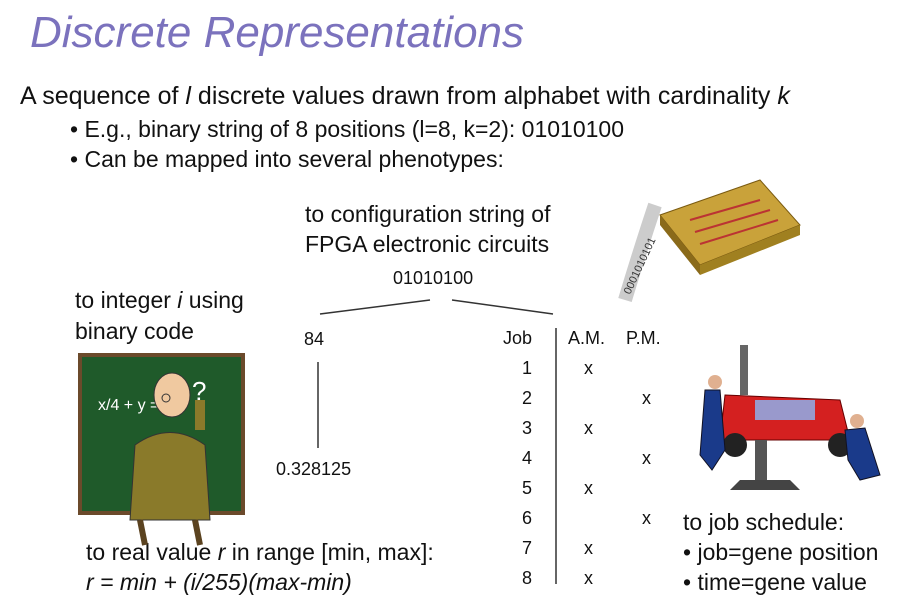 The height and width of the screenshot is (612, 914). Describe the element at coordinates (213, 300) in the screenshot. I see `integer-label-post: using` at that location.